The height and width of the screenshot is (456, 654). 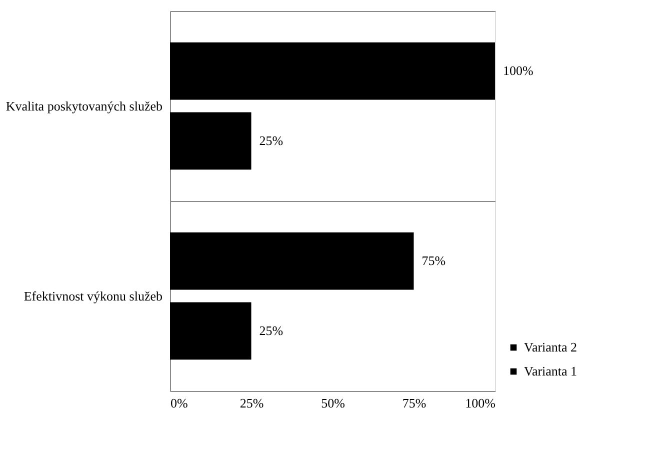 I want to click on data-label: 75%, so click(x=434, y=260).